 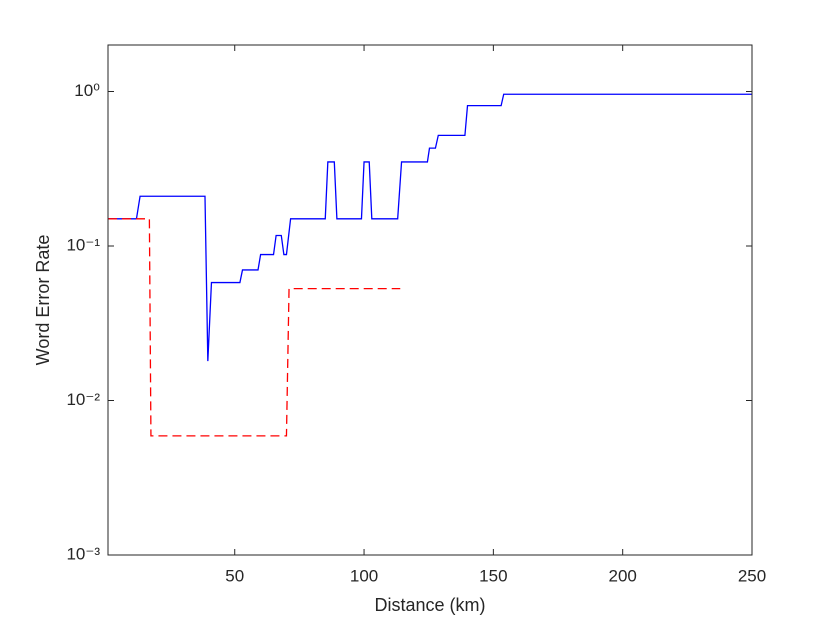 I want to click on x-tick-label: 200, so click(x=622, y=575).